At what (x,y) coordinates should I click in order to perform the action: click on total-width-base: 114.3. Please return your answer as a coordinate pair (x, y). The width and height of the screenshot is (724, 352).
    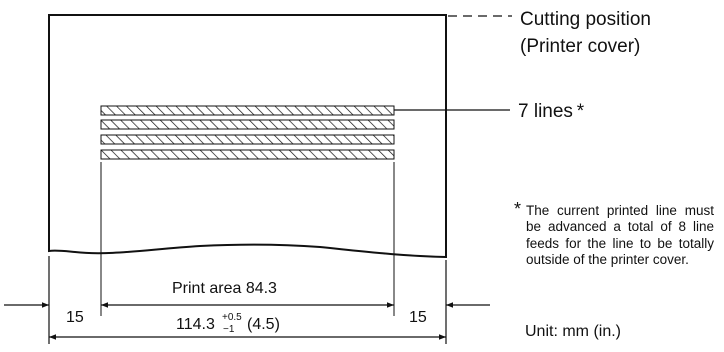
    Looking at the image, I should click on (195, 324).